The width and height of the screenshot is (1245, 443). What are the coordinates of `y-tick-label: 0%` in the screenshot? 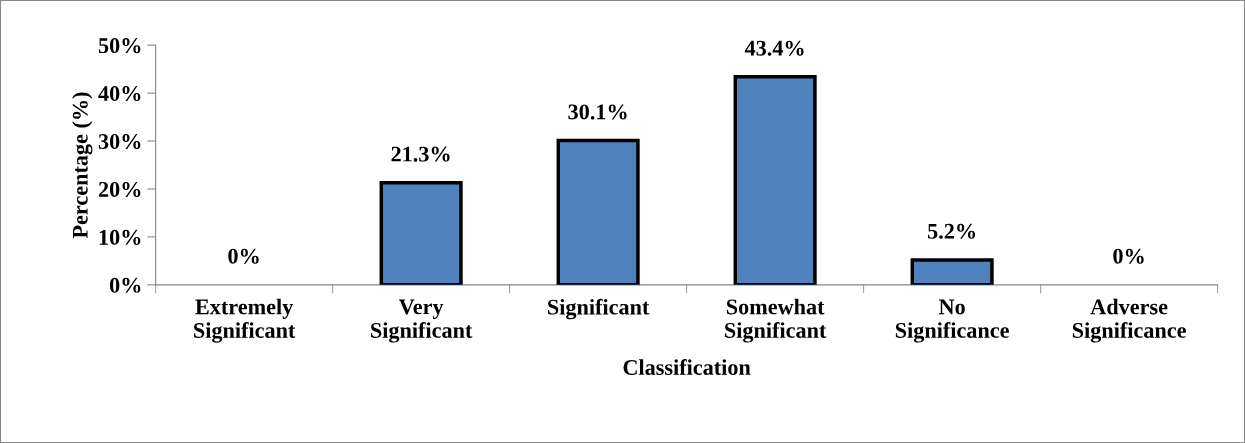 It's located at (125, 285).